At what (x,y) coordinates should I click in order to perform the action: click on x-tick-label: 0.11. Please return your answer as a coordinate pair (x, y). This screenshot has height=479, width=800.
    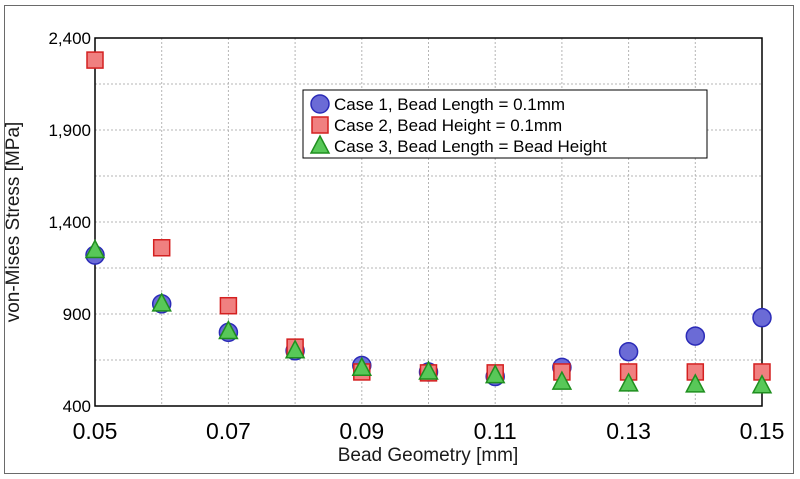
    Looking at the image, I should click on (495, 431).